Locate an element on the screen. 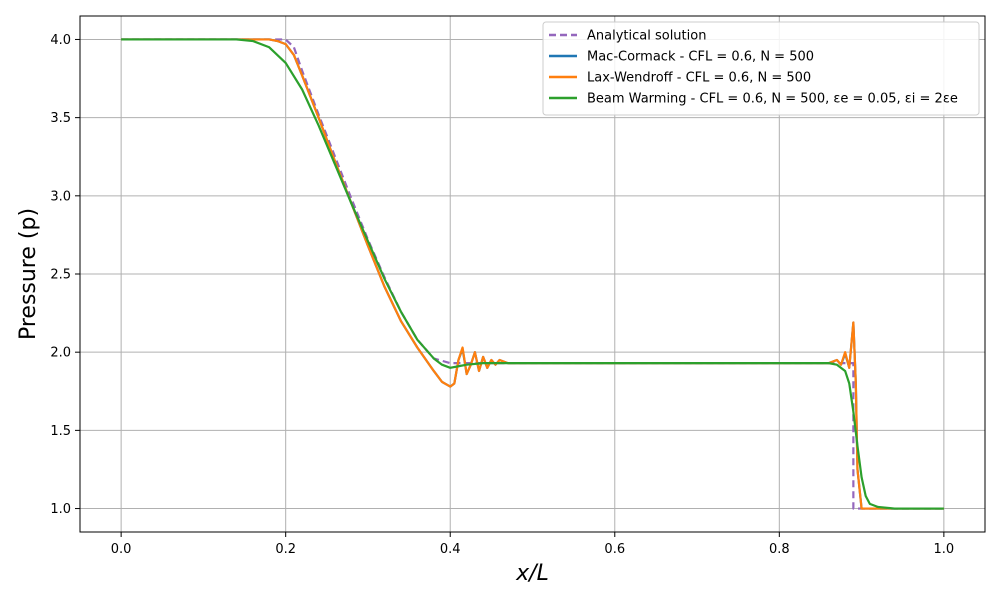 Image resolution: width=1000 pixels, height=600 pixels. y-tick-label: 1.5 is located at coordinates (60, 431).